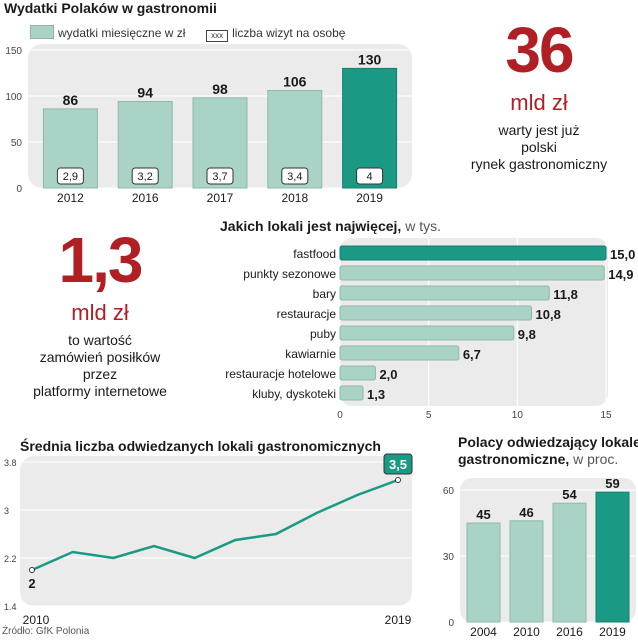 The height and width of the screenshot is (640, 638). What do you see at coordinates (145, 93) in the screenshot?
I see `spending-value-label: 94` at bounding box center [145, 93].